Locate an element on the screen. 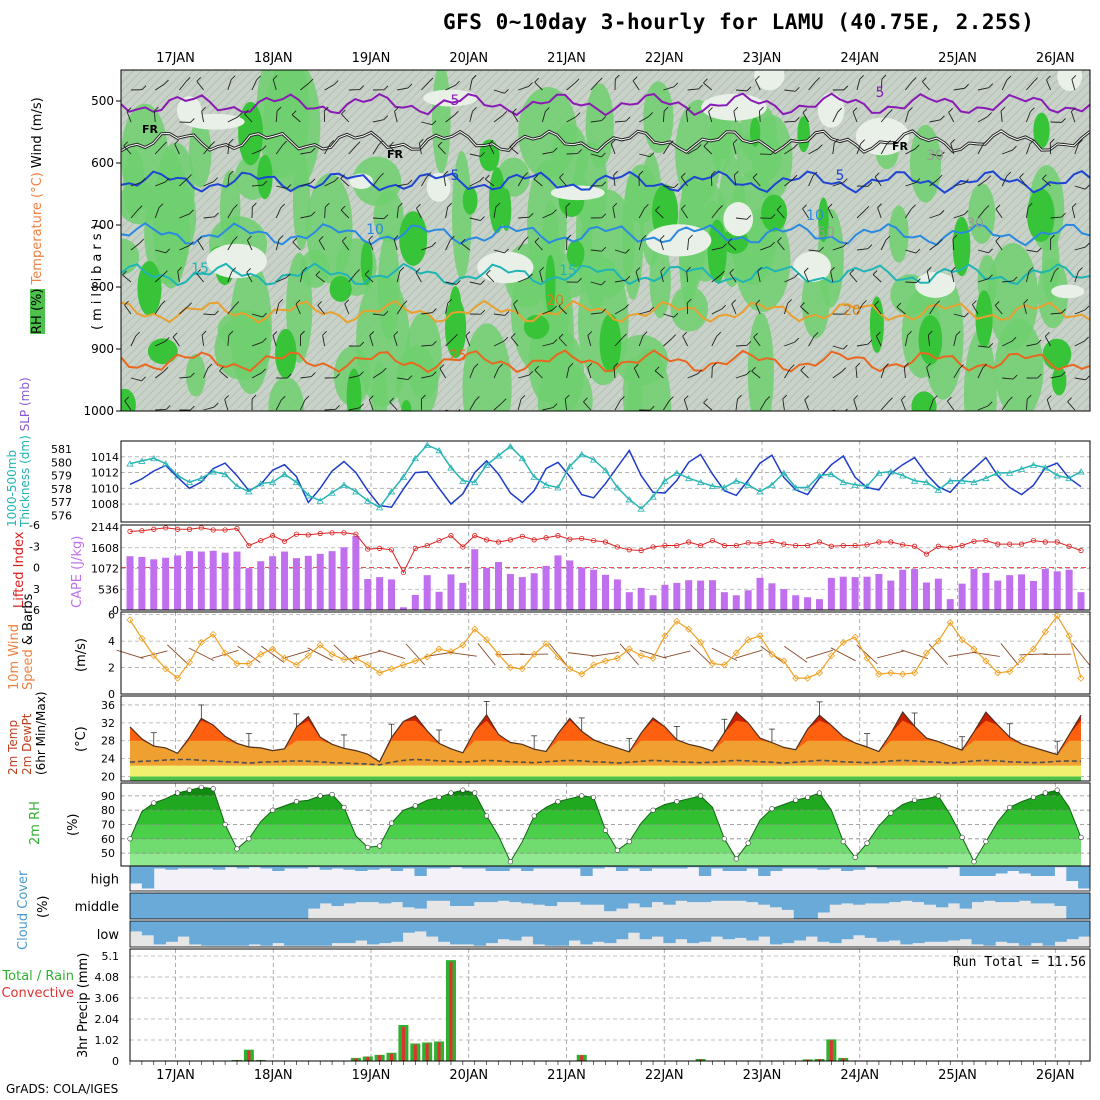 The width and height of the screenshot is (1100, 1100). contour-label: FR is located at coordinates (395, 154).